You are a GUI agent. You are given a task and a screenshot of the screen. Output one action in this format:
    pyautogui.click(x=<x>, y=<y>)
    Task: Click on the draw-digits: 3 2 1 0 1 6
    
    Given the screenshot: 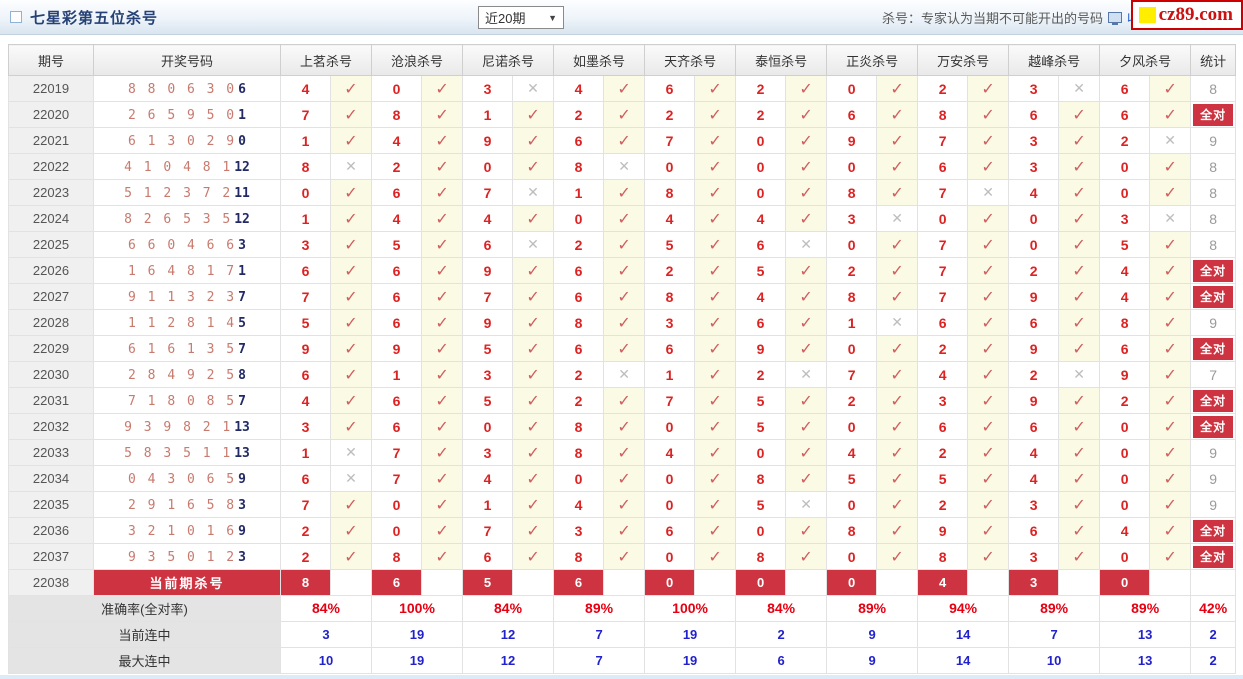 What is the action you would take?
    pyautogui.click(x=182, y=531)
    